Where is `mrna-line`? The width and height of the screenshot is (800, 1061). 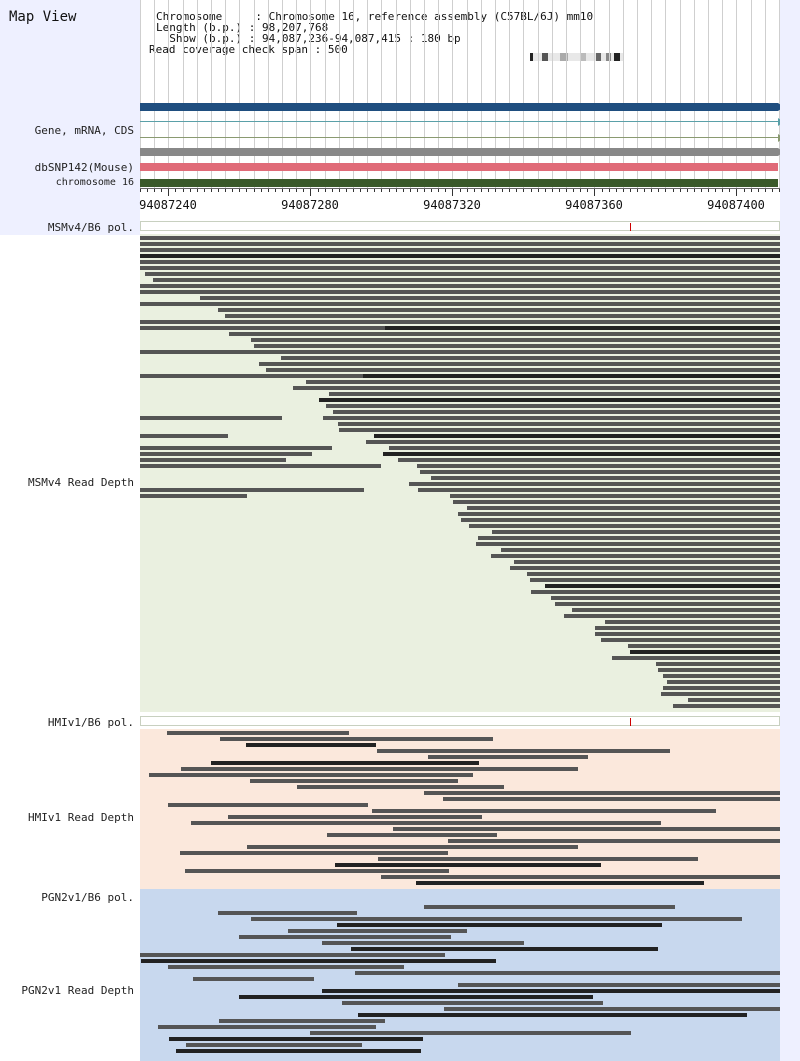
mrna-line is located at coordinates (459, 121).